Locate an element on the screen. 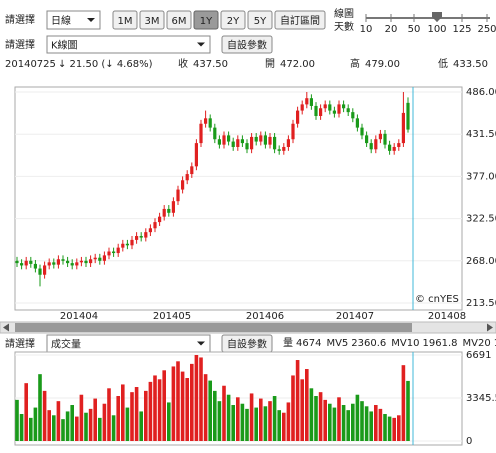 Image resolution: width=496 pixels, height=453 pixels. stat-label: MV10 is located at coordinates (405, 343).